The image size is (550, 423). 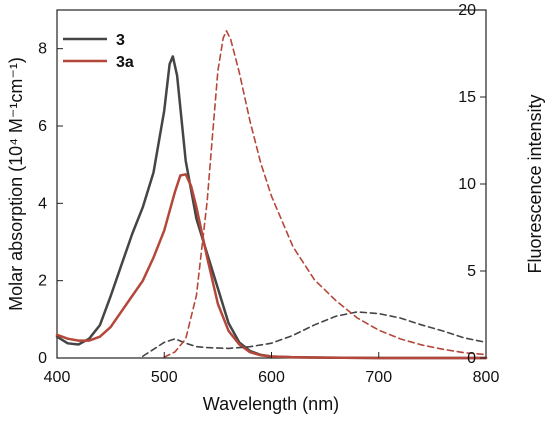 I want to click on y2-tick-label: 10, so click(x=467, y=184).